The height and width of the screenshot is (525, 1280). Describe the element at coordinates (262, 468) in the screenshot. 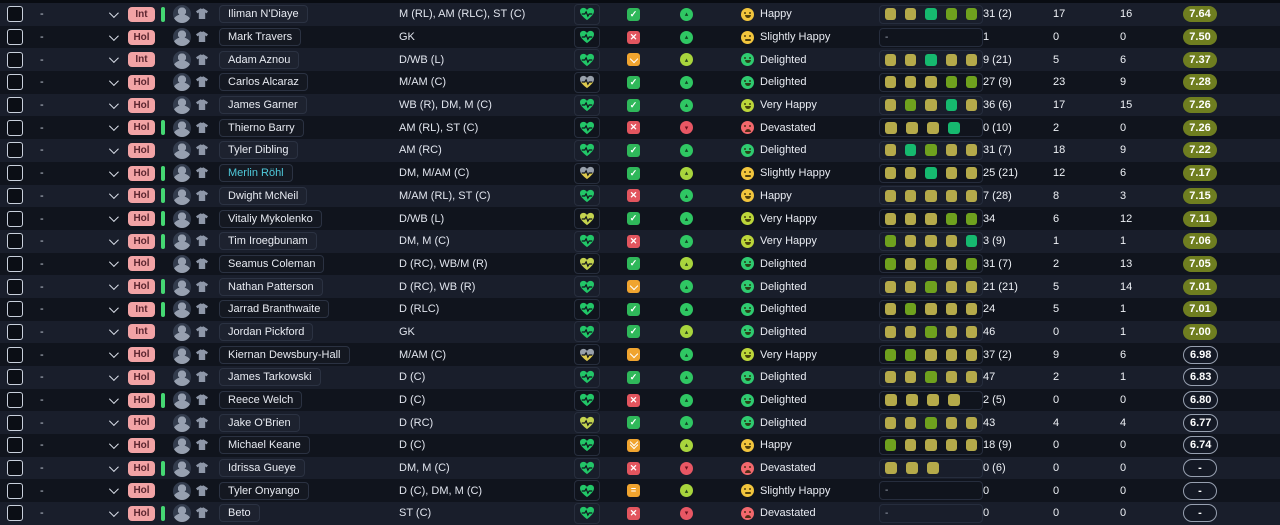

I see `player-name: Idrissa Gueye` at that location.